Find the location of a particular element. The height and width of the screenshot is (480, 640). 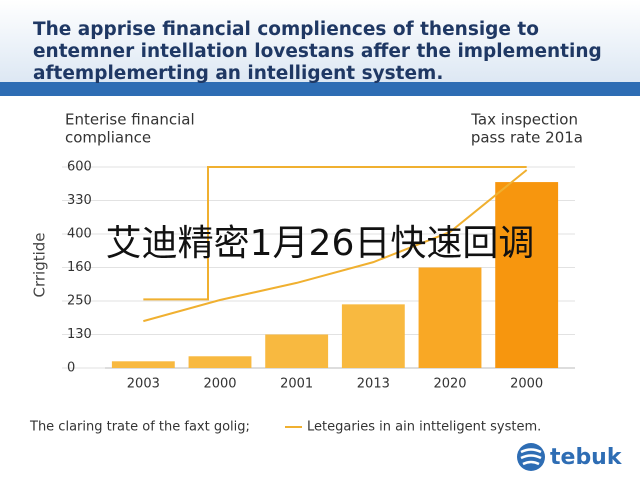

logo: tebuk is located at coordinates (570, 457).